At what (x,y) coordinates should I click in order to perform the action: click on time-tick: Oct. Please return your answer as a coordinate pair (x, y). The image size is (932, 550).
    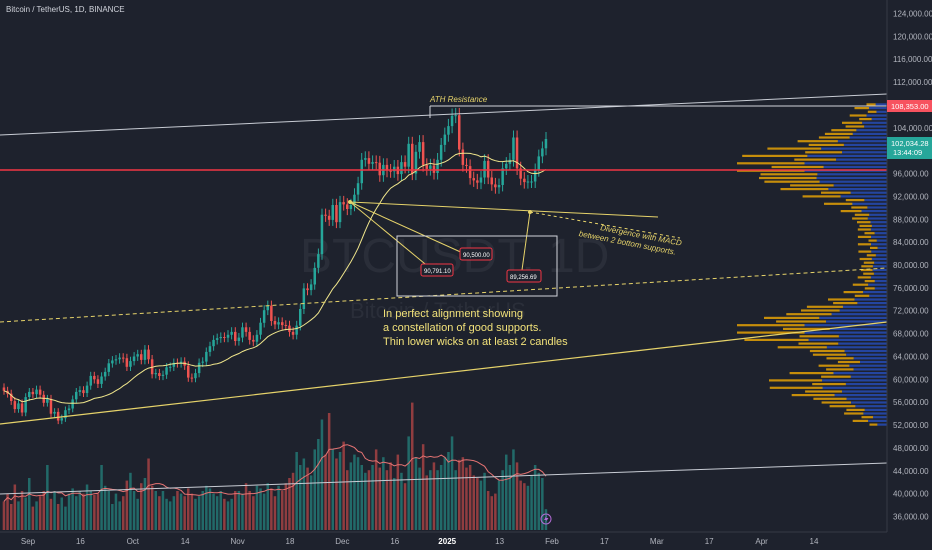
    Looking at the image, I should click on (133, 541).